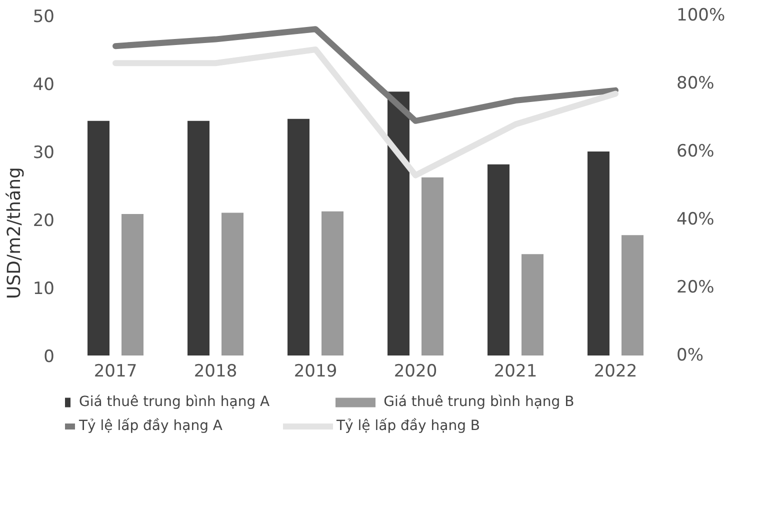 Image resolution: width=782 pixels, height=528 pixels. Describe the element at coordinates (408, 426) in the screenshot. I see `legend-label: Tỷ lệ lấp đầy hạng B` at that location.